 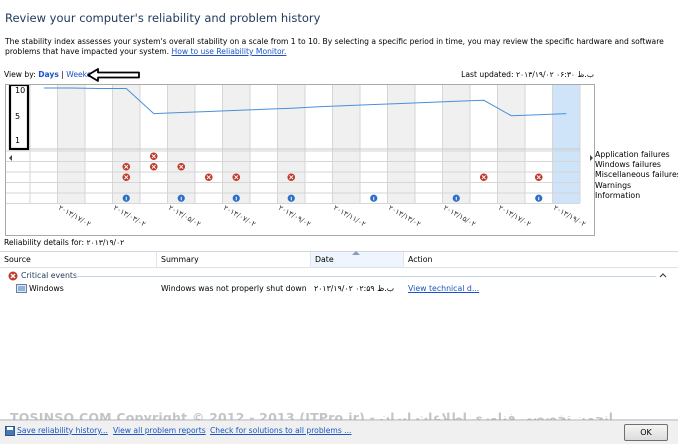 I want to click on view-by: View by: Days | Weeks, so click(x=47, y=74).